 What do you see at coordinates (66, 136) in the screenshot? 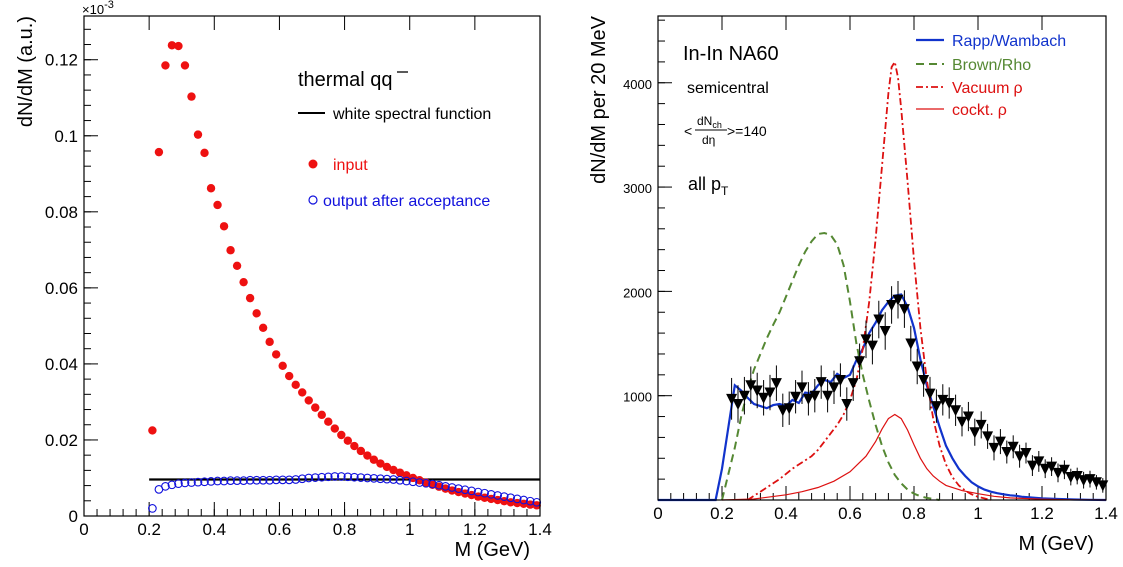
I see `y-tick-label: 0.1` at bounding box center [66, 136].